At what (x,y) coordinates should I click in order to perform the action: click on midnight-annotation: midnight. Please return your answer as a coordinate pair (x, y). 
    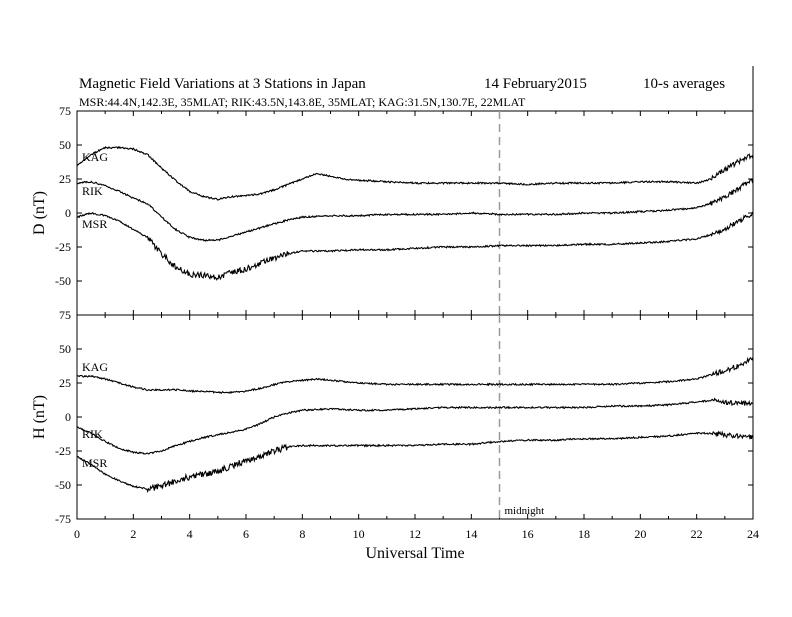
    Looking at the image, I should click on (525, 511).